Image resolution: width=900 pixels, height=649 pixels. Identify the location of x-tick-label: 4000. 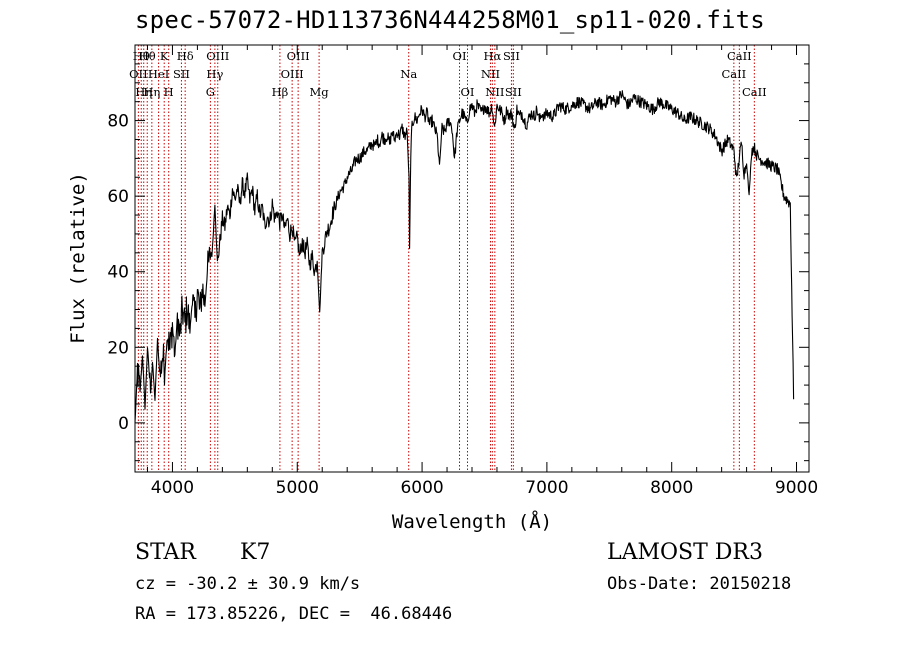
(172, 488).